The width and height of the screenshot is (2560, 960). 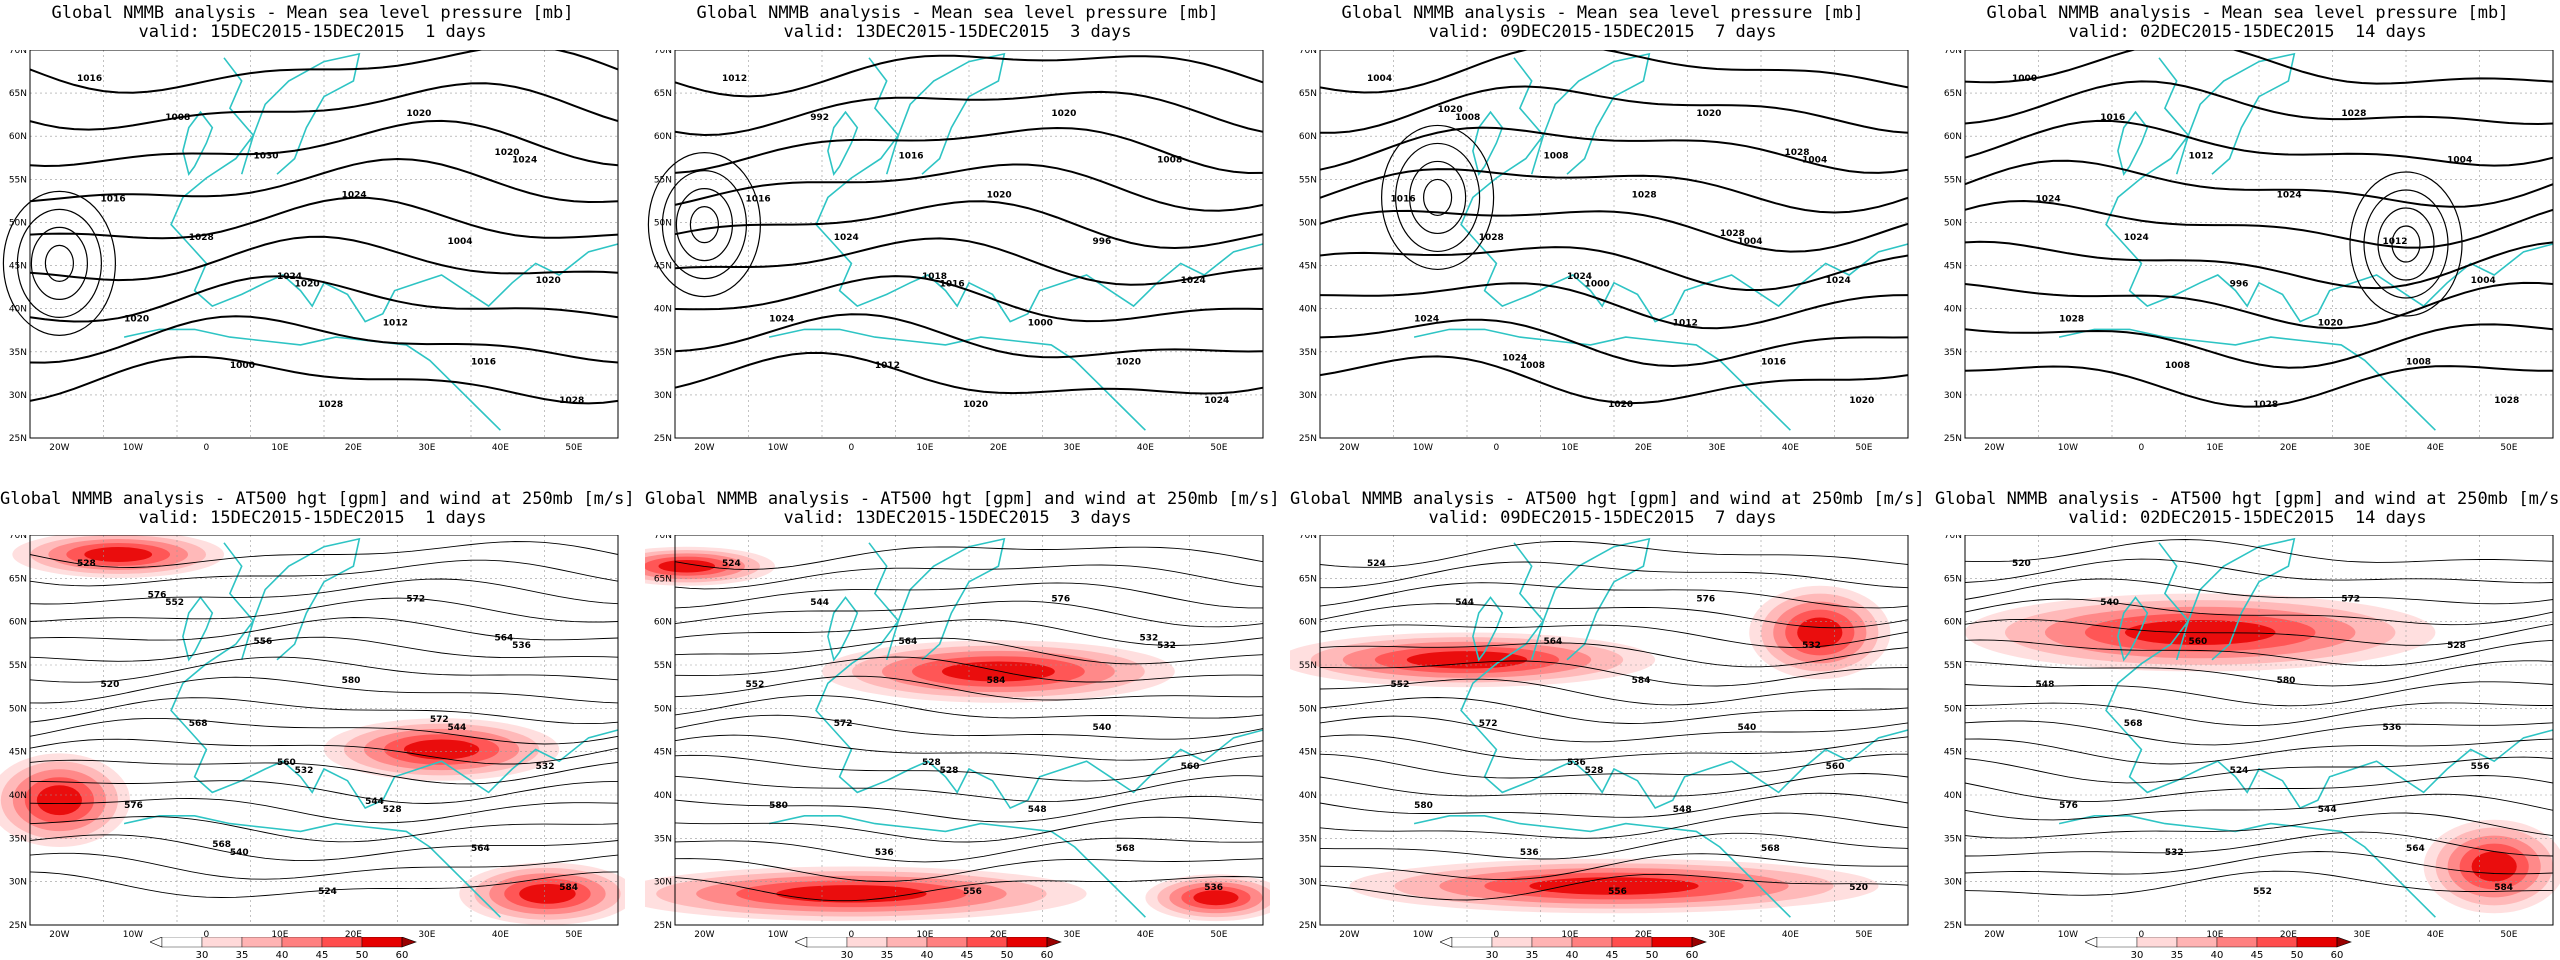 I want to click on contour-label: 552, so click(x=755, y=685).